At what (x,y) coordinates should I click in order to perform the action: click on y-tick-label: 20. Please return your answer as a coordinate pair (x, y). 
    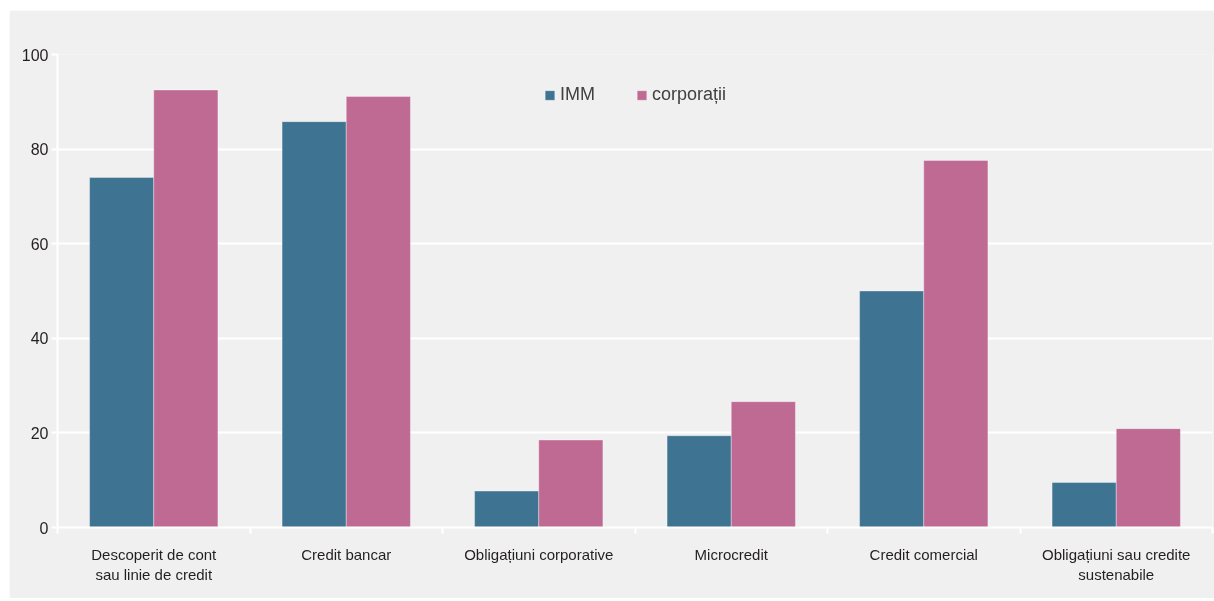
    Looking at the image, I should click on (39, 433).